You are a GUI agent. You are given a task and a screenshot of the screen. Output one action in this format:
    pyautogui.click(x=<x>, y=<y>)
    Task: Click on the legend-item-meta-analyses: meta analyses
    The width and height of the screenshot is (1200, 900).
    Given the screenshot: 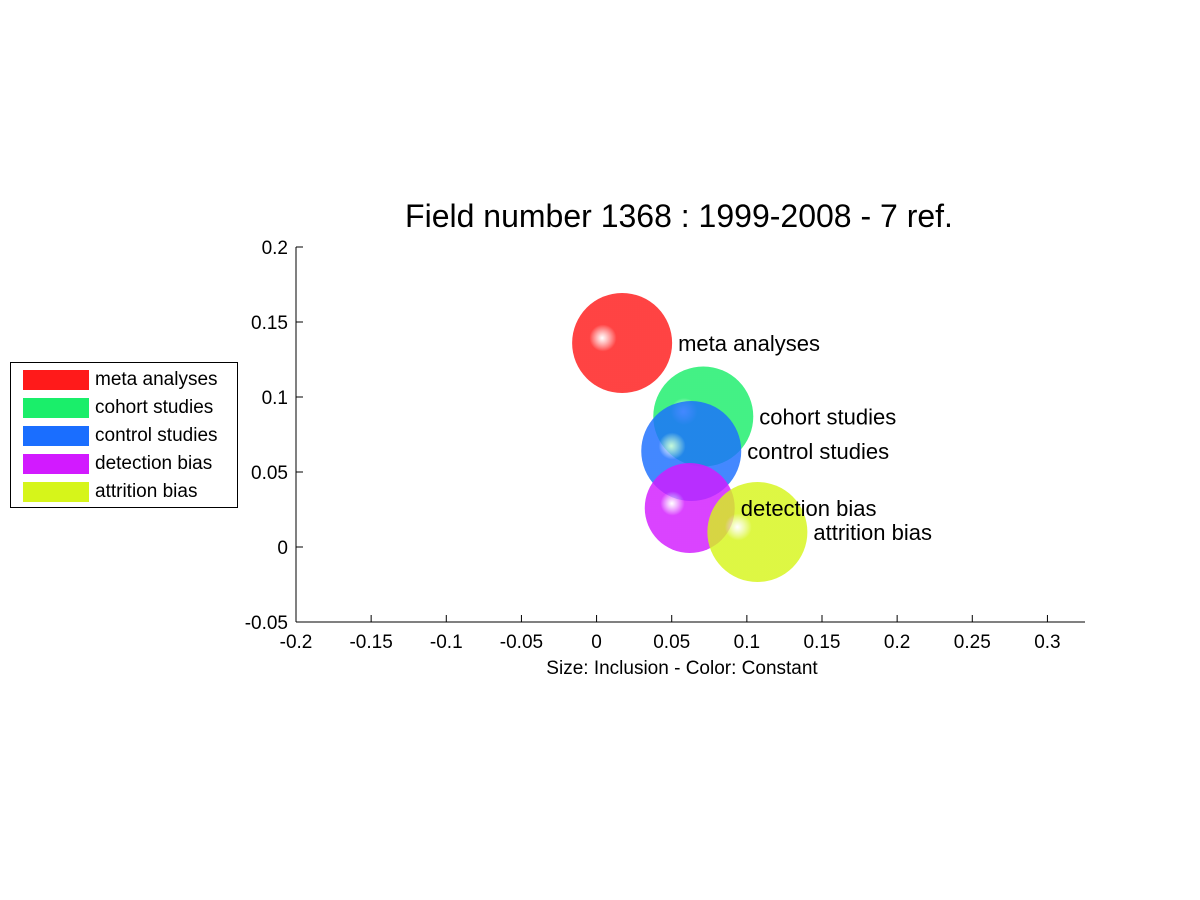 What is the action you would take?
    pyautogui.click(x=120, y=379)
    